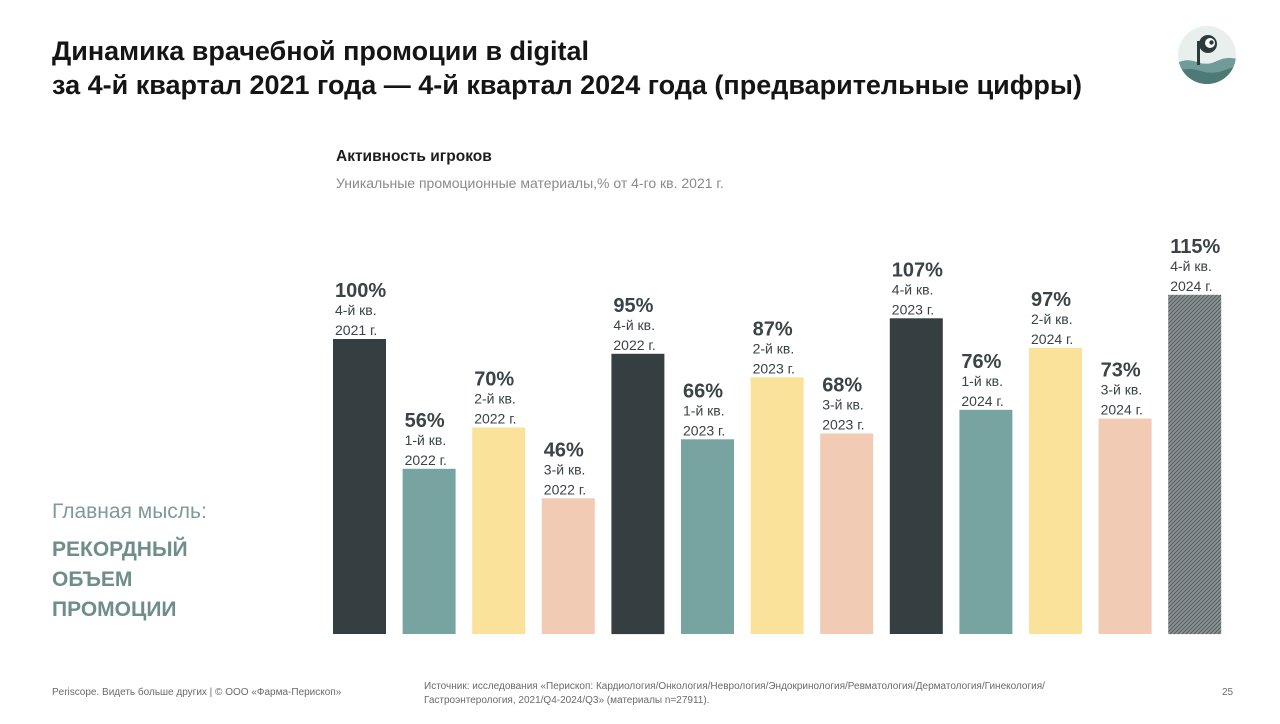 This screenshot has width=1280, height=724. I want to click on bar-category-label-4-line-2: 2022 г., so click(565, 489).